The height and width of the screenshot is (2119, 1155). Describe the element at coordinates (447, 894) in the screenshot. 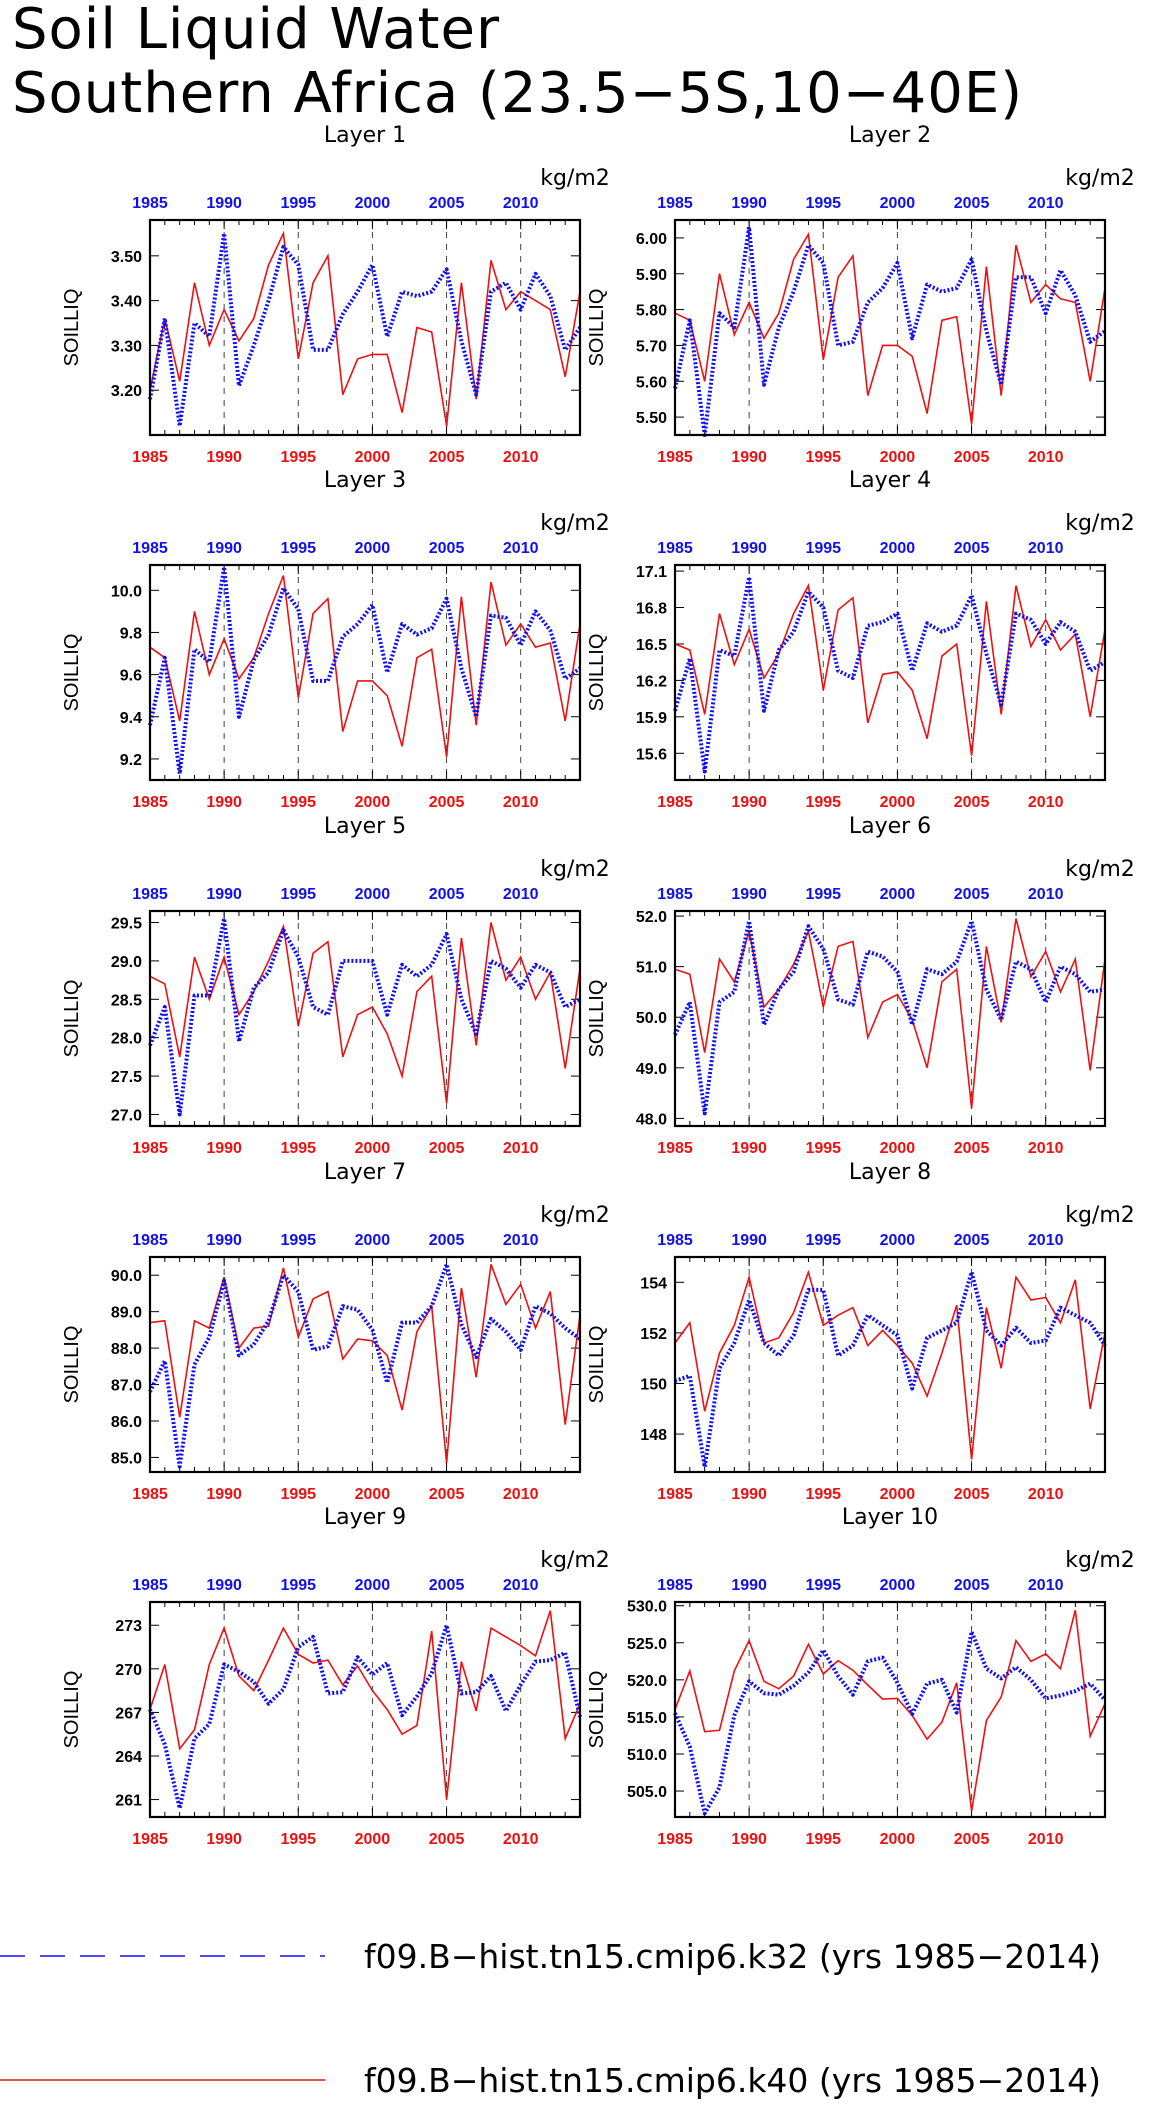

I see `x-tick-label-top-2005-5: 2005` at that location.